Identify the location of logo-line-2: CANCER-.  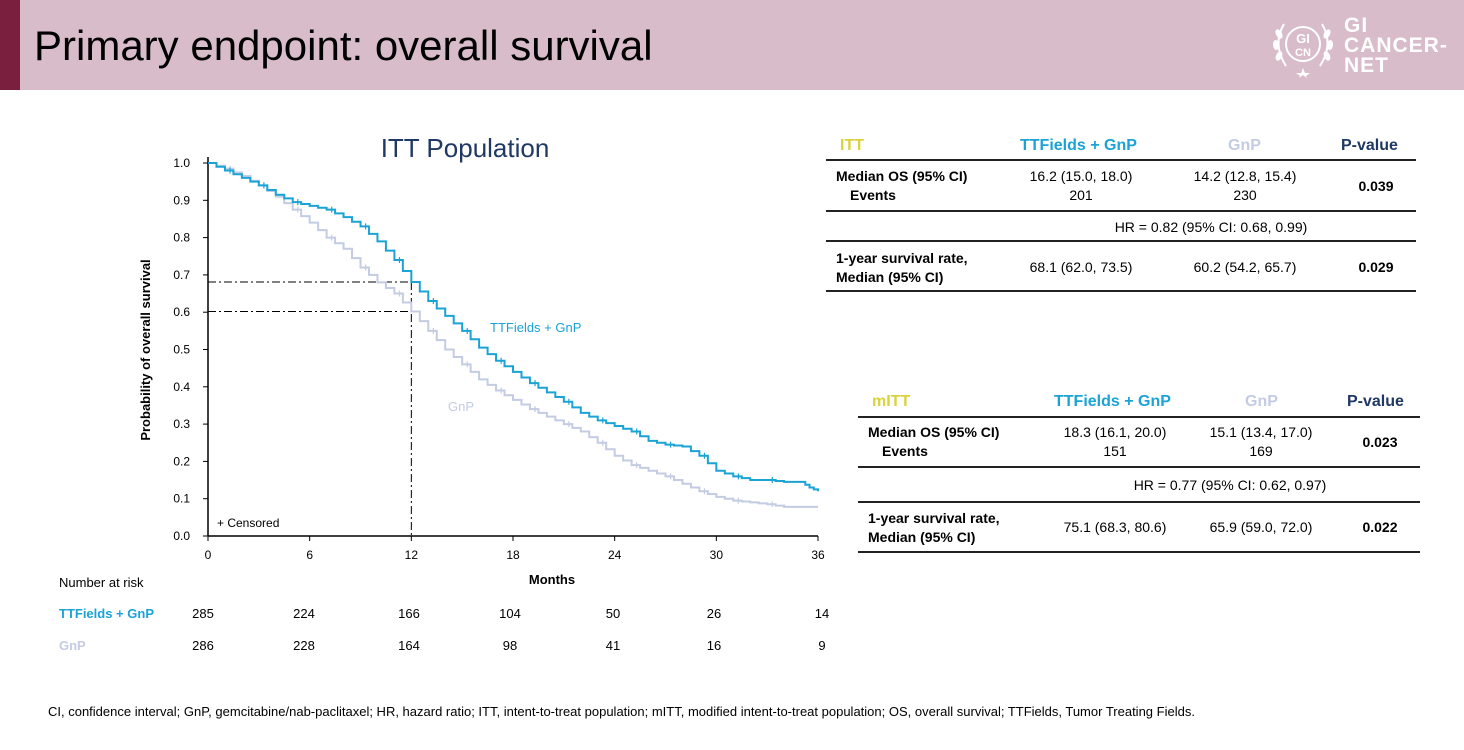
(1396, 45).